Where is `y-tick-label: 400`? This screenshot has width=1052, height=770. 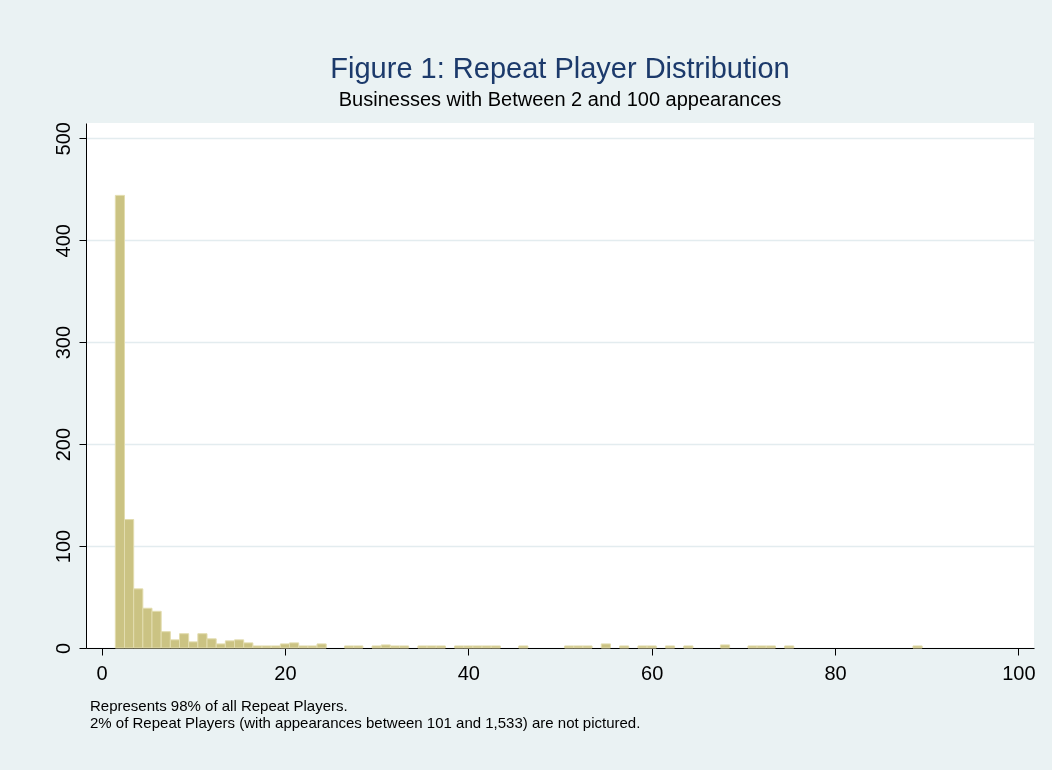
y-tick-label: 400 is located at coordinates (62, 241).